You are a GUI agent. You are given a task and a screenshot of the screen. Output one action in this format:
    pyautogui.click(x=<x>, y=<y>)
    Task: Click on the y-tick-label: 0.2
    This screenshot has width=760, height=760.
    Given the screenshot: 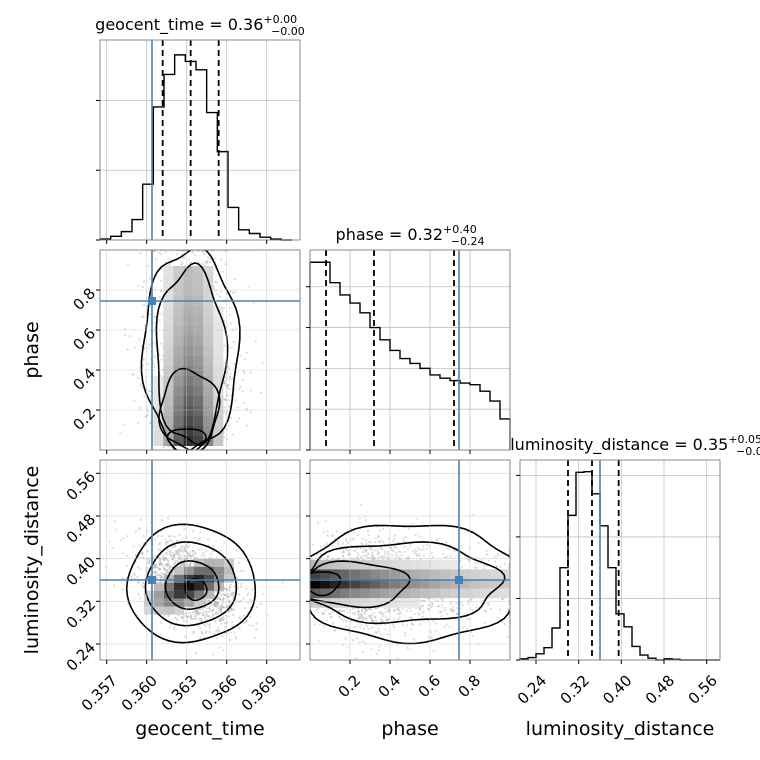 What is the action you would take?
    pyautogui.click(x=84, y=419)
    